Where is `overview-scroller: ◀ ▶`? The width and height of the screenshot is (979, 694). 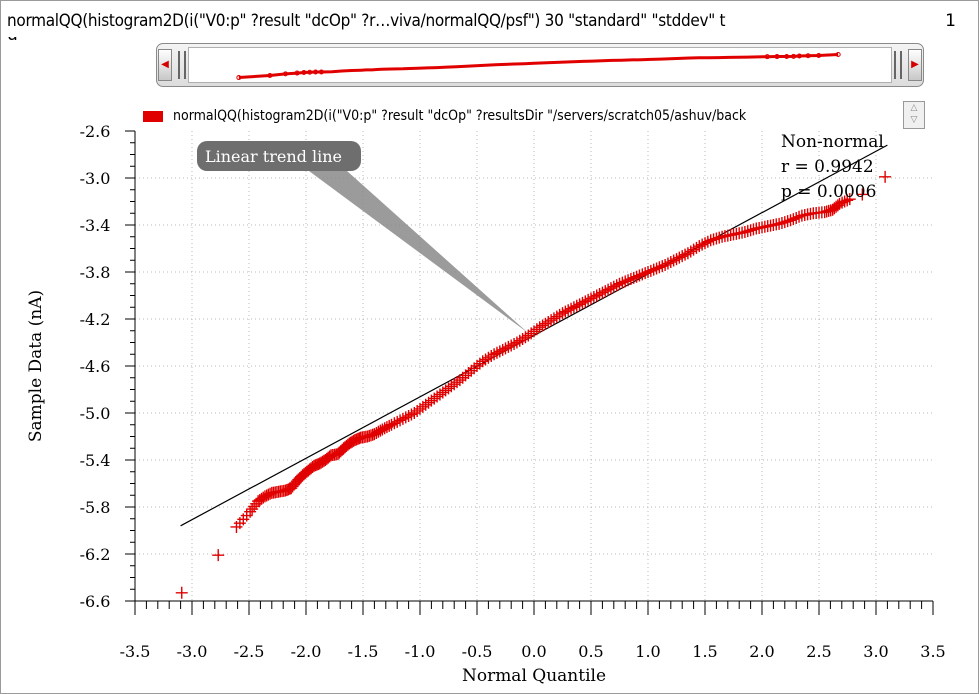
overview-scroller: ◀ ▶ is located at coordinates (540, 65).